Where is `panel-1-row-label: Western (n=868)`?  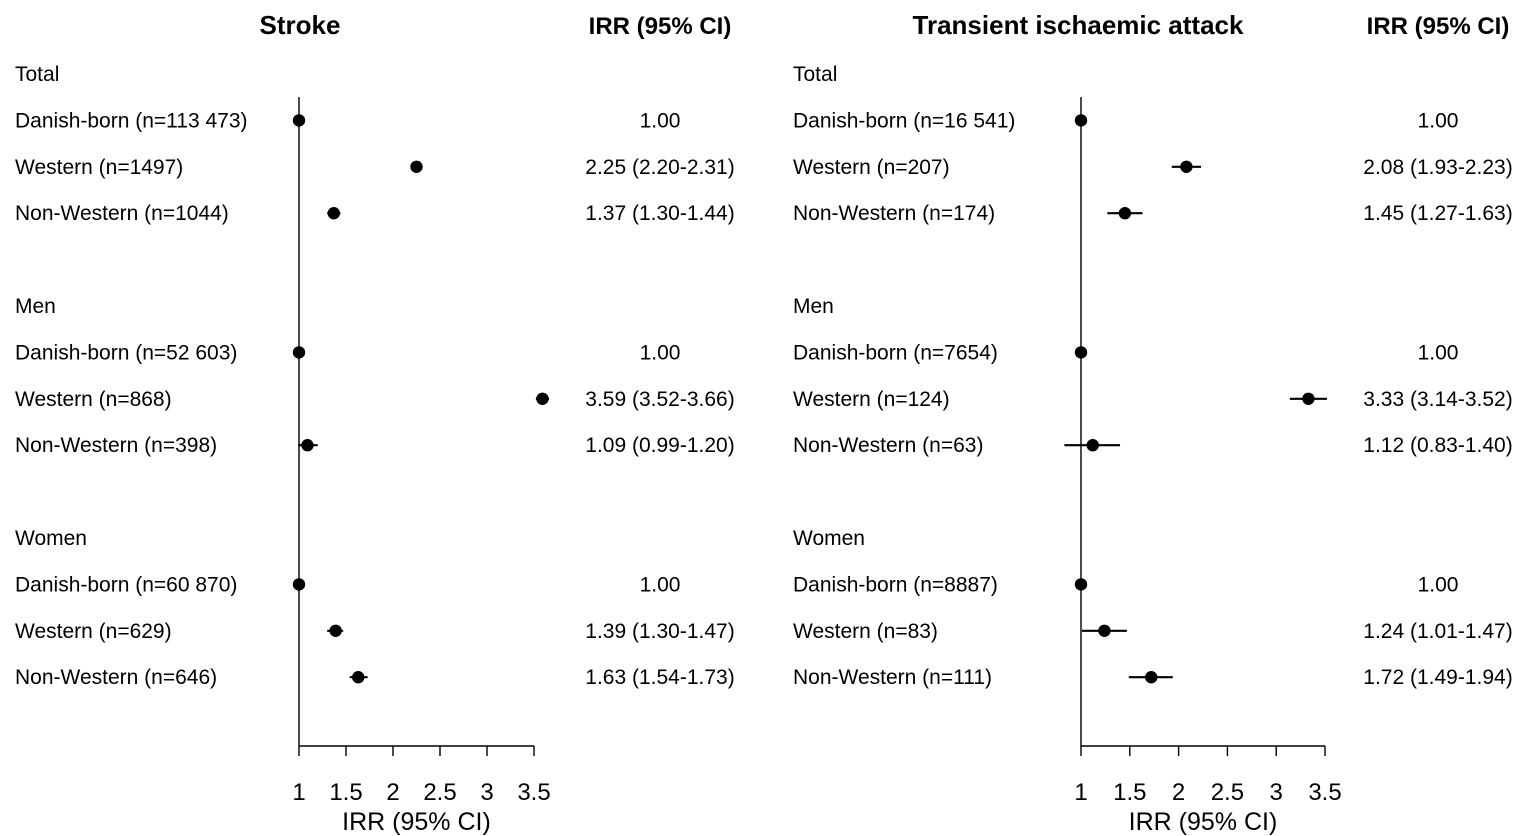 panel-1-row-label: Western (n=868) is located at coordinates (93, 399).